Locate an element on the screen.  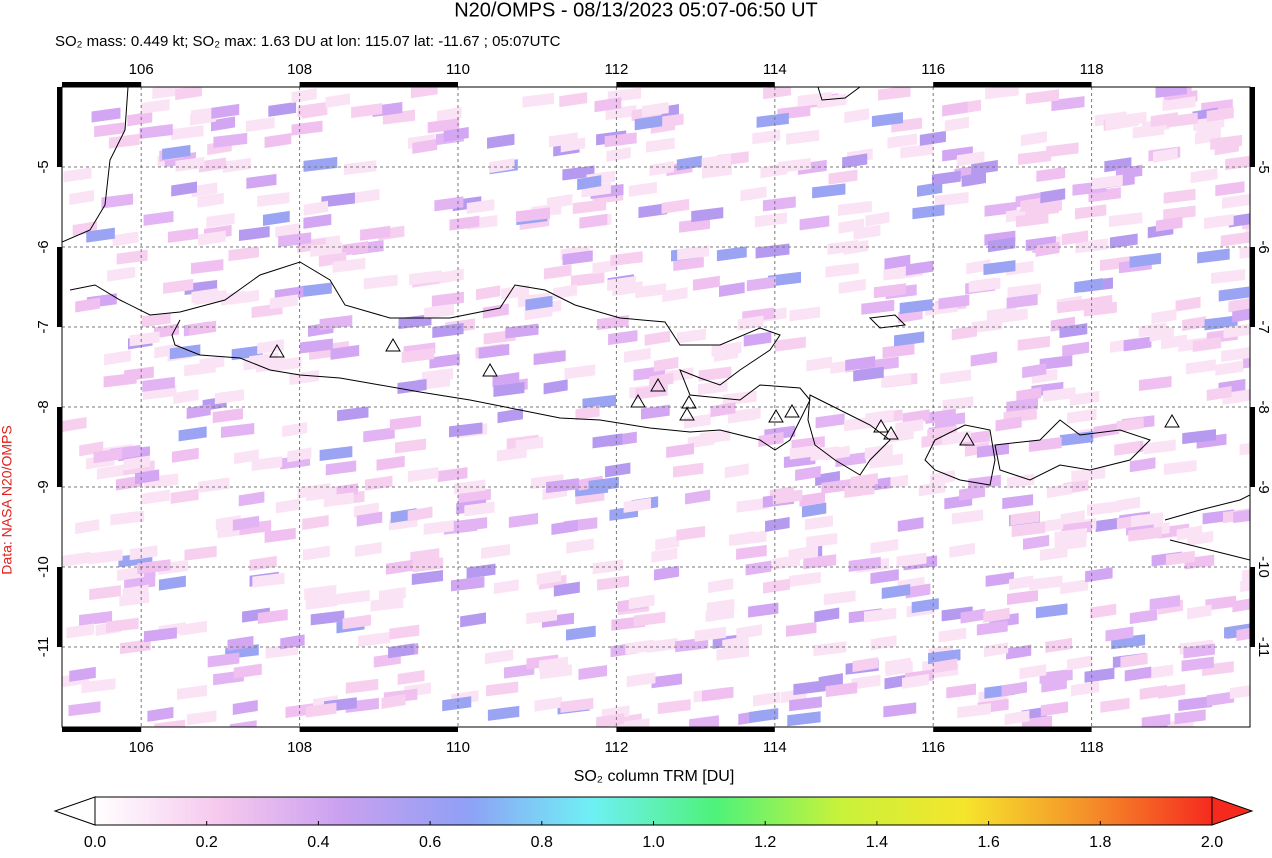
y-tick-label: -9 is located at coordinates (1263, 486).